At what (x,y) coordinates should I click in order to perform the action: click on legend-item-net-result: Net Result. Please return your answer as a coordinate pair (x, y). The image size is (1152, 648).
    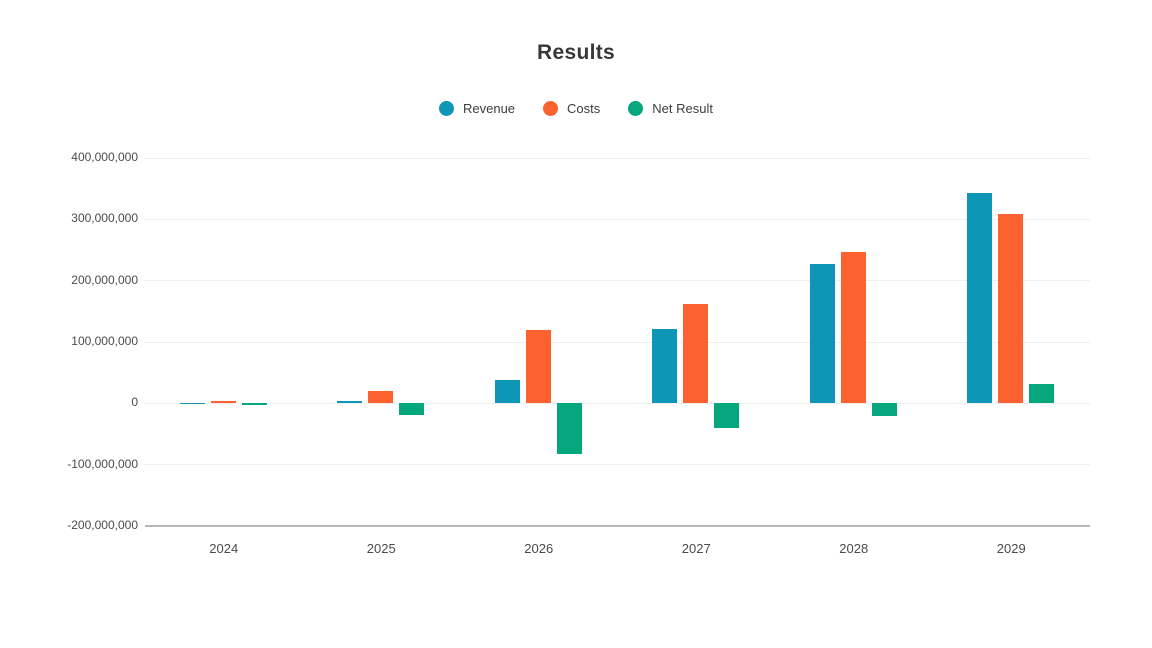
    Looking at the image, I should click on (670, 108).